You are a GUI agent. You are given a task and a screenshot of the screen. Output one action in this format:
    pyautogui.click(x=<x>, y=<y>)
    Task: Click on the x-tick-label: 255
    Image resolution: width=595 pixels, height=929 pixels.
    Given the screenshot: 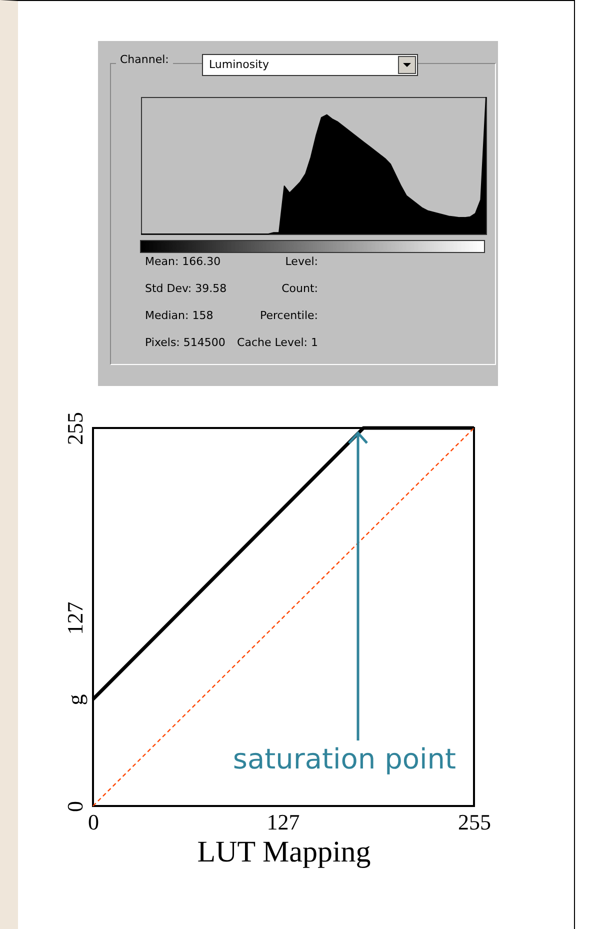 What is the action you would take?
    pyautogui.click(x=474, y=822)
    